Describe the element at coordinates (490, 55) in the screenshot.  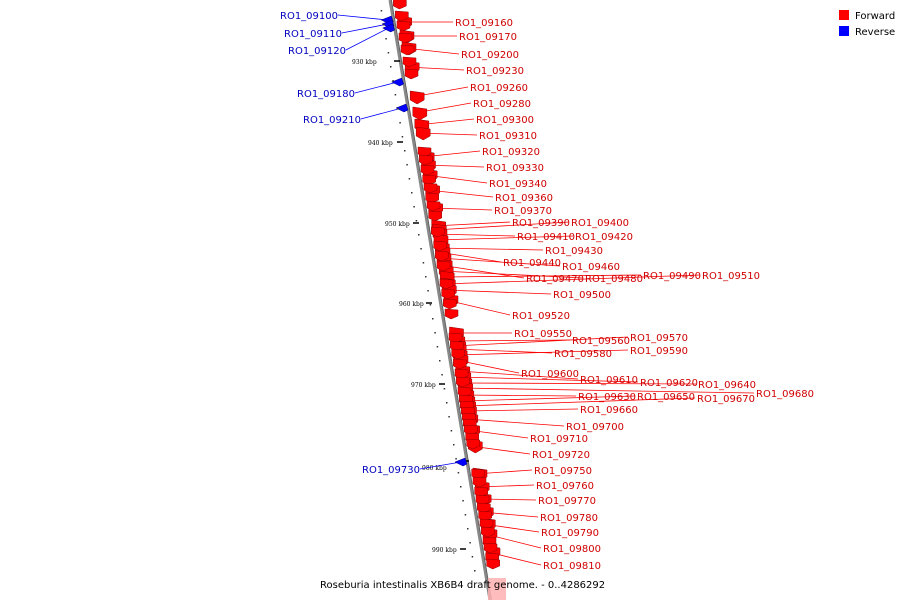
I see `gene-label-ro1-09200: RO1_09200` at that location.